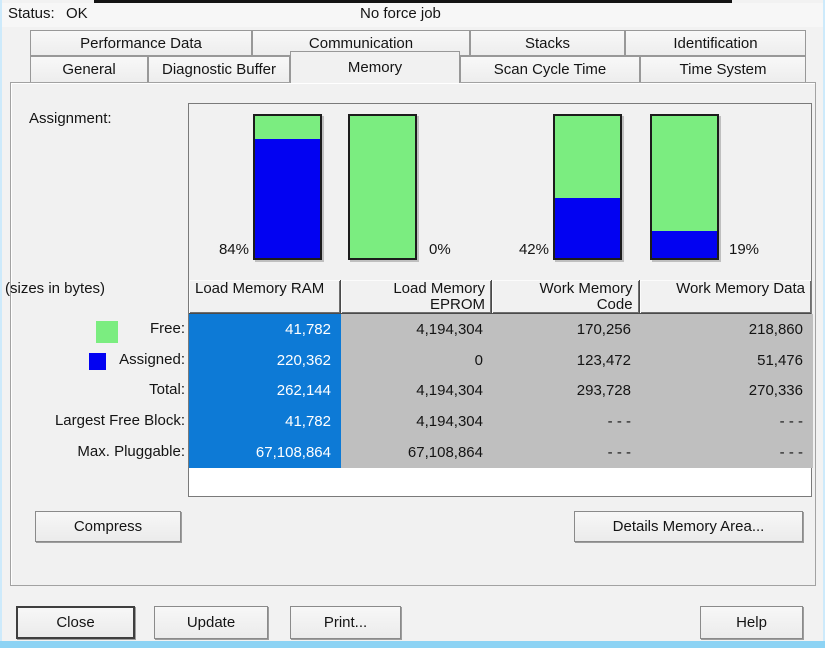 This screenshot has width=825, height=648. I want to click on status-label: Status:, so click(31, 13).